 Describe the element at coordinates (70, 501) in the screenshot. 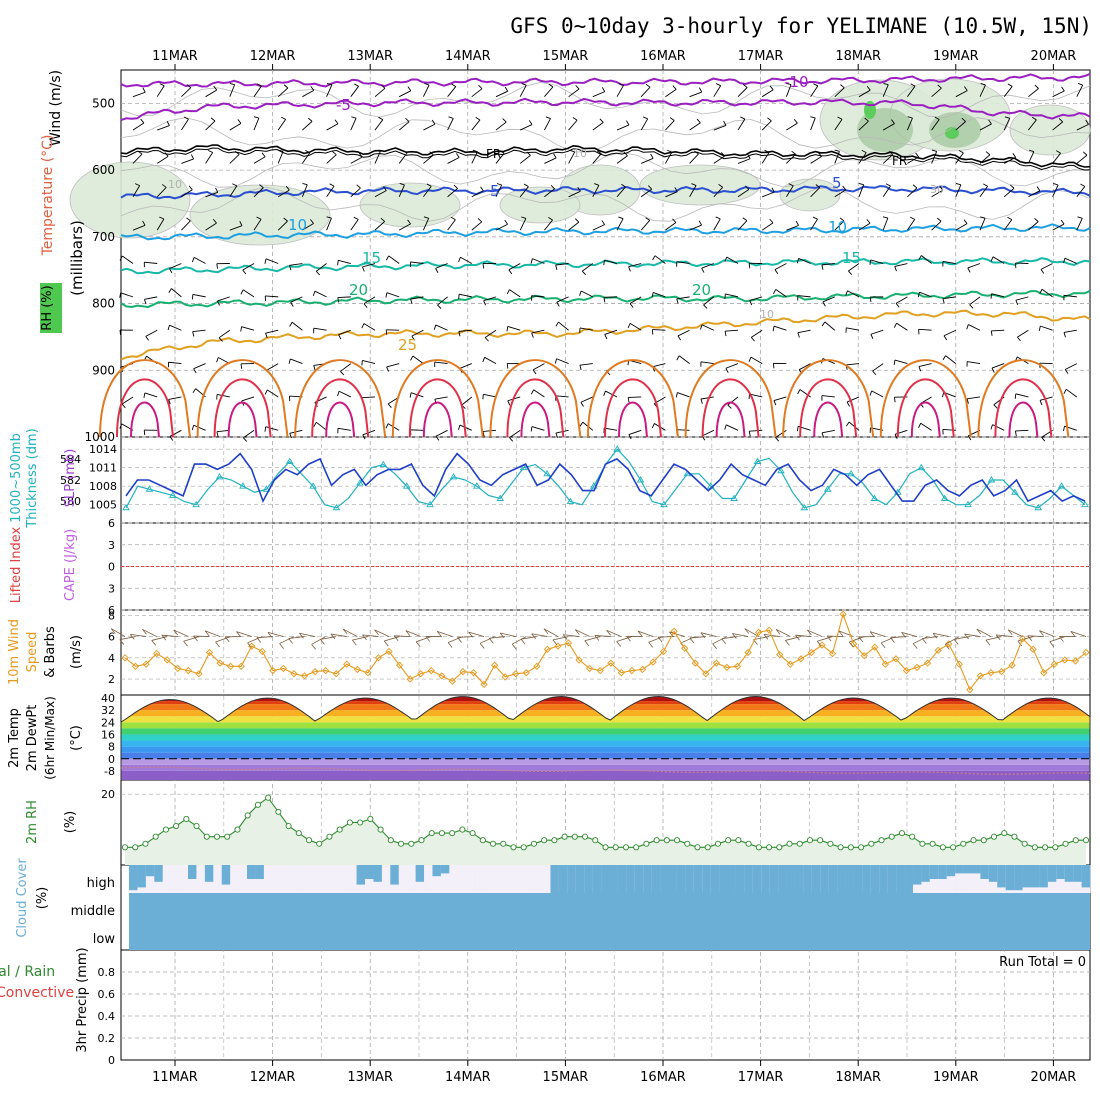

I see `thickness-tick-label: 580` at that location.